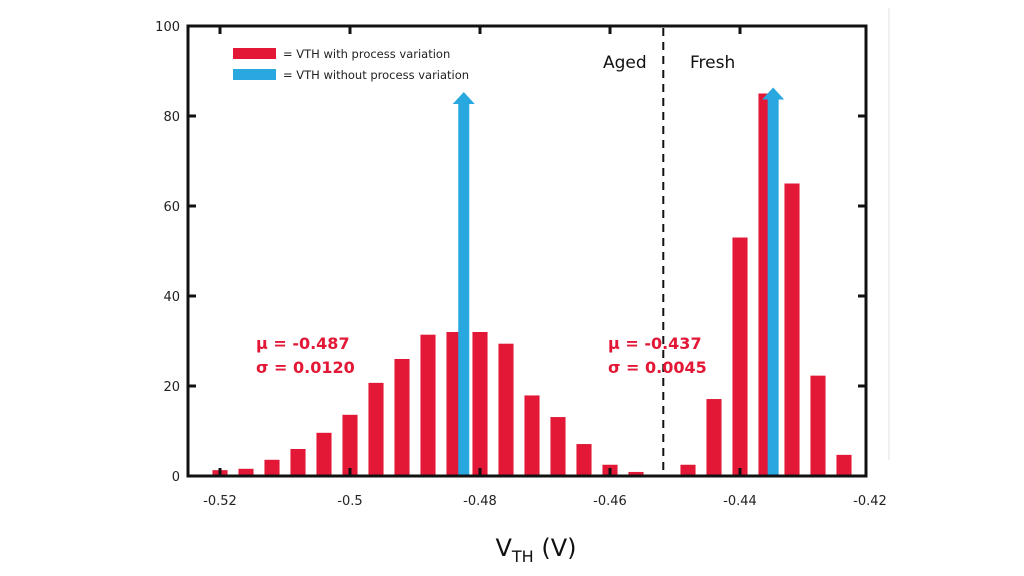 The image size is (1024, 576). What do you see at coordinates (305, 367) in the screenshot?
I see `aged-sigma-label: σ = 0.0120` at bounding box center [305, 367].